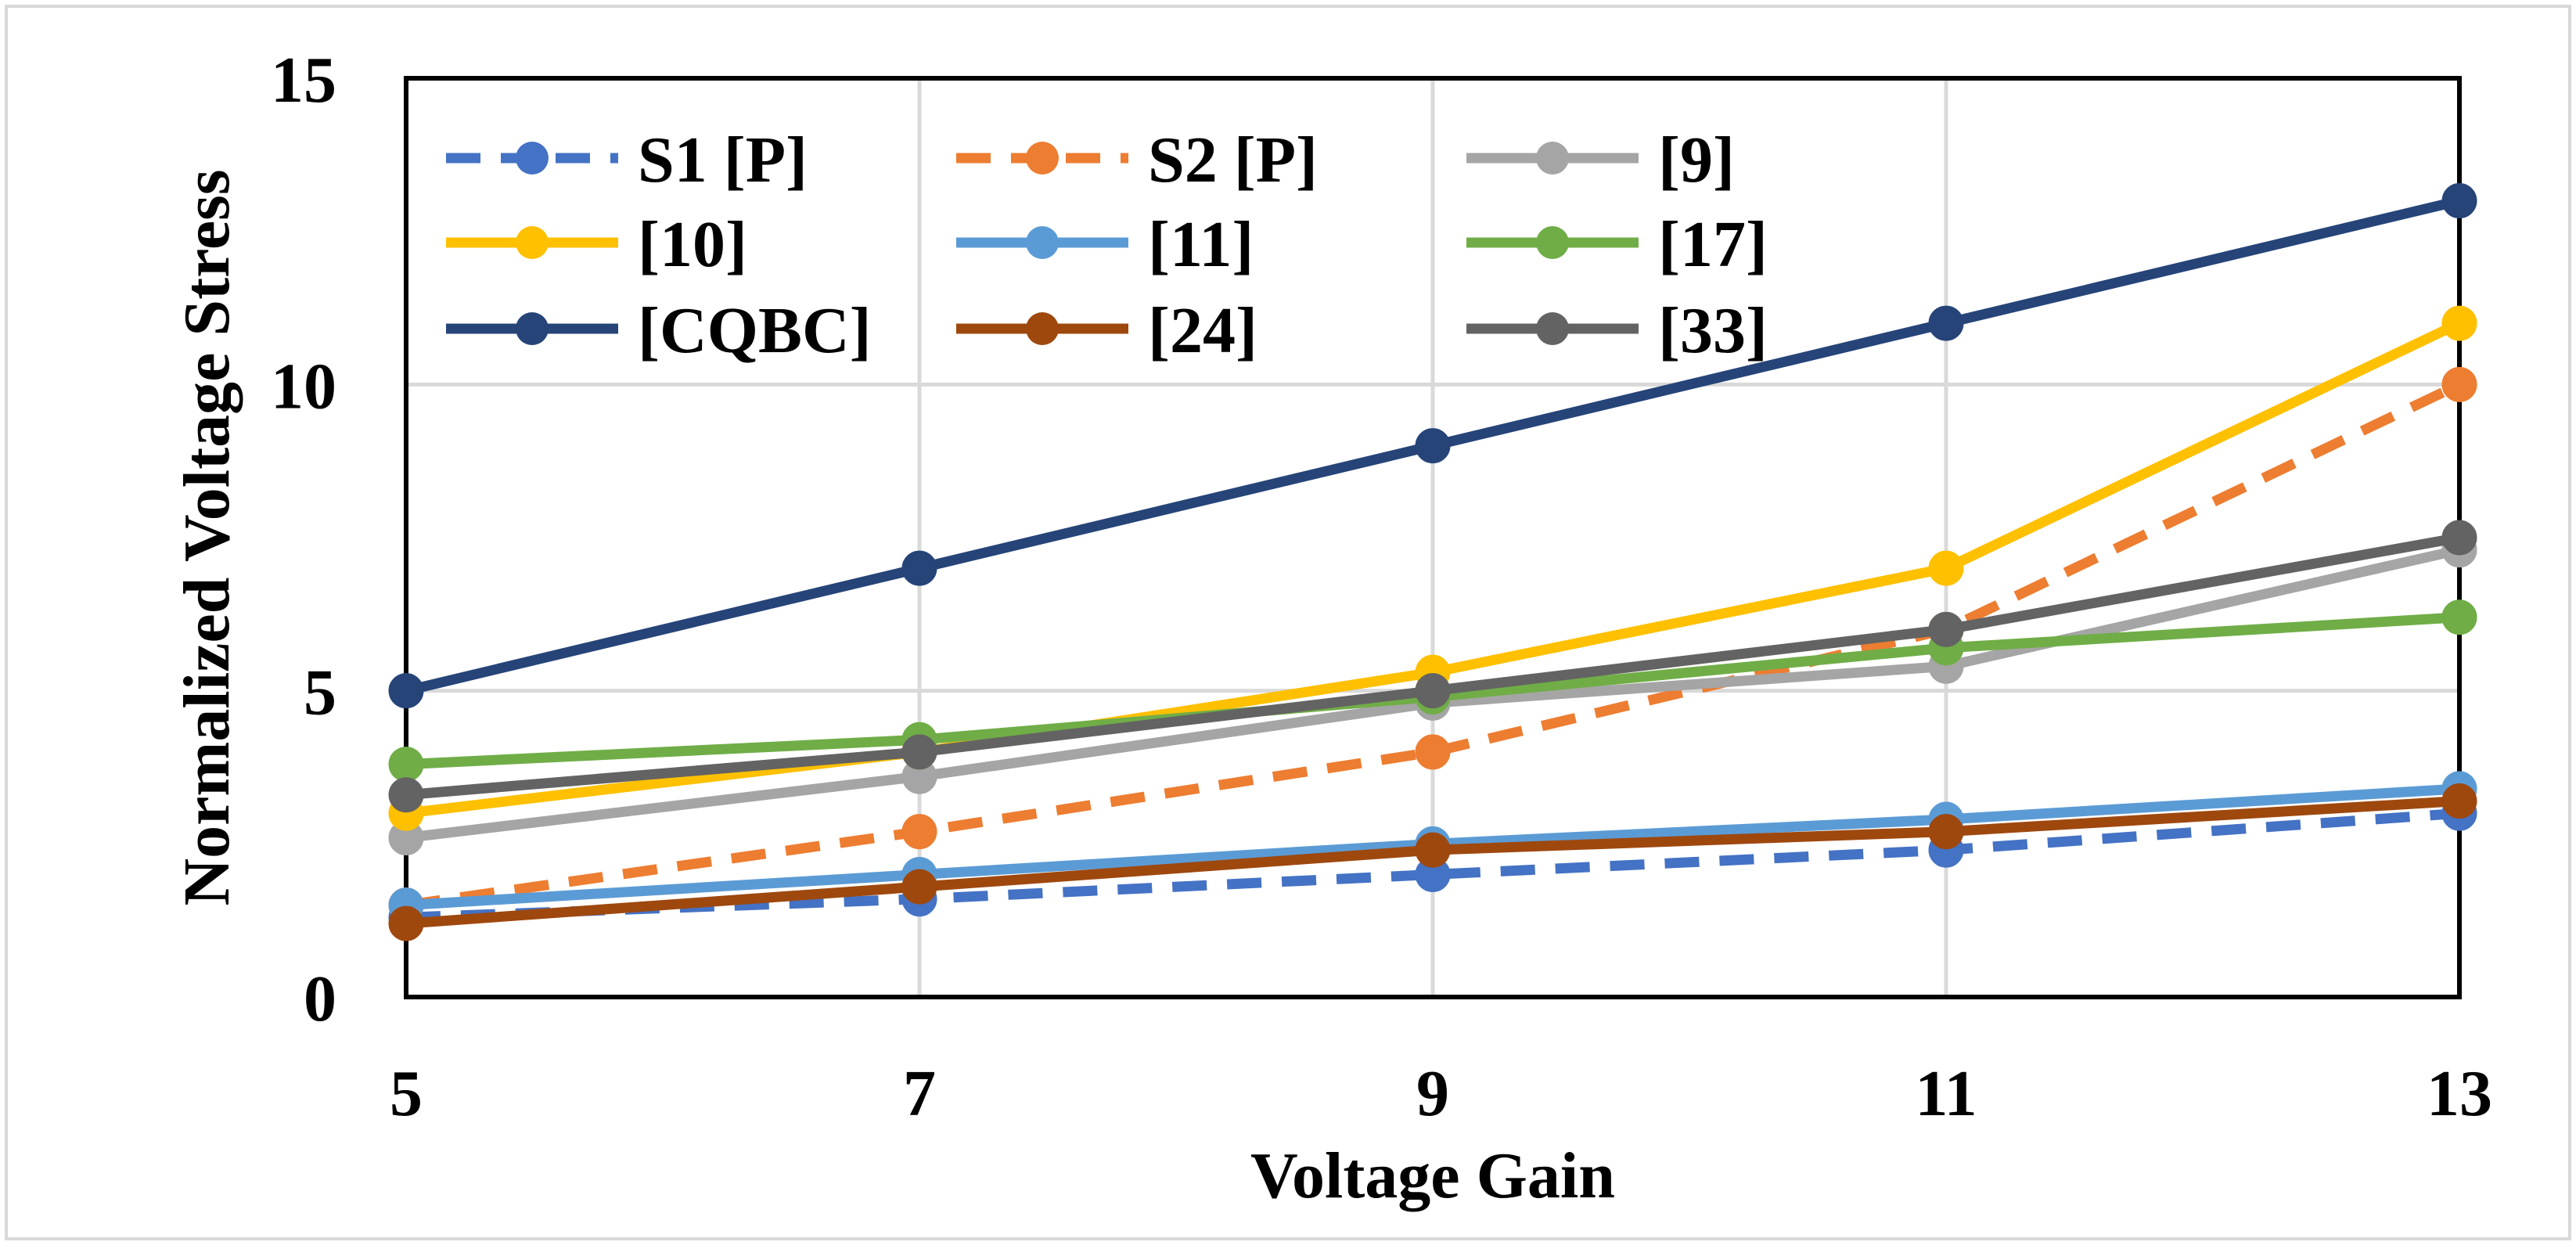 This screenshot has height=1249, width=2576. Describe the element at coordinates (1433, 1175) in the screenshot. I see `x-axis-label: Voltage Gain` at that location.